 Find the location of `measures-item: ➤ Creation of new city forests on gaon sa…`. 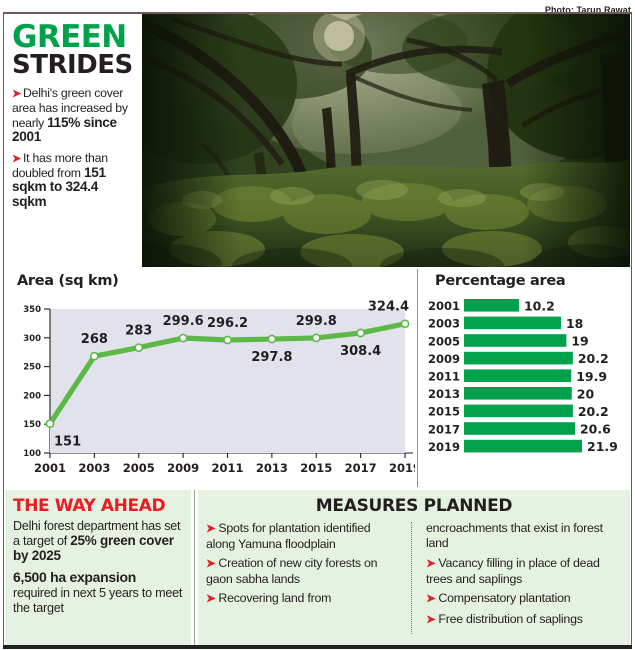

measures-item: ➤ Creation of new city forests on gaon sa… is located at coordinates (303, 571).